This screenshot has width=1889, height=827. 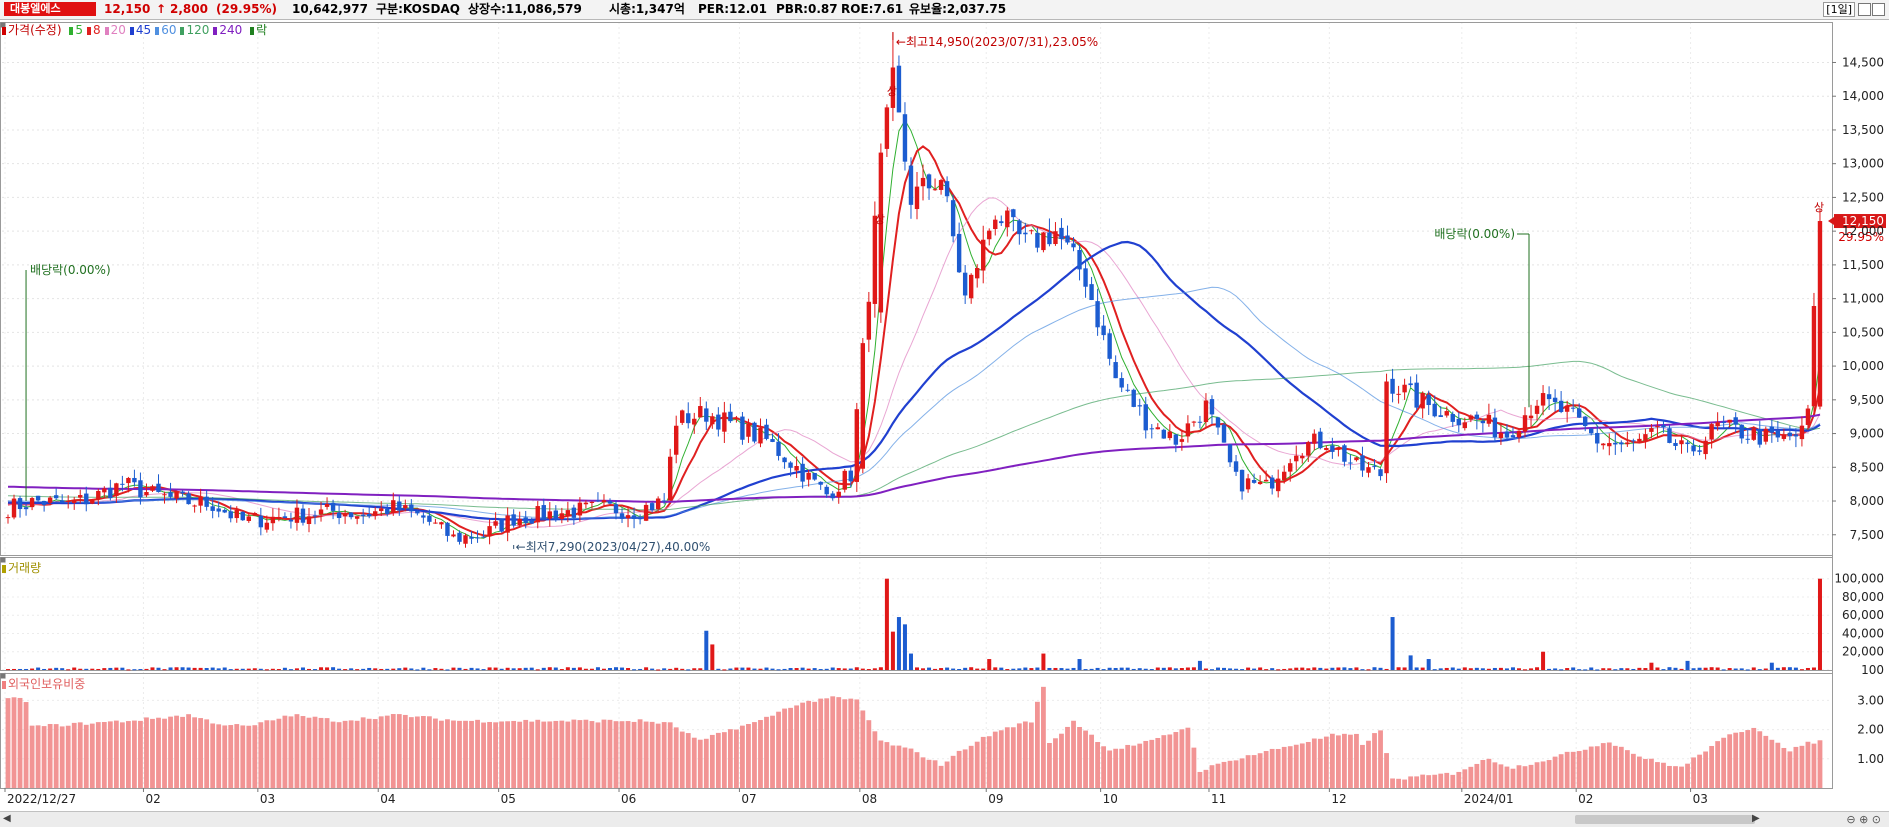 I want to click on volume-tick-label: 100, so click(x=1872, y=670).